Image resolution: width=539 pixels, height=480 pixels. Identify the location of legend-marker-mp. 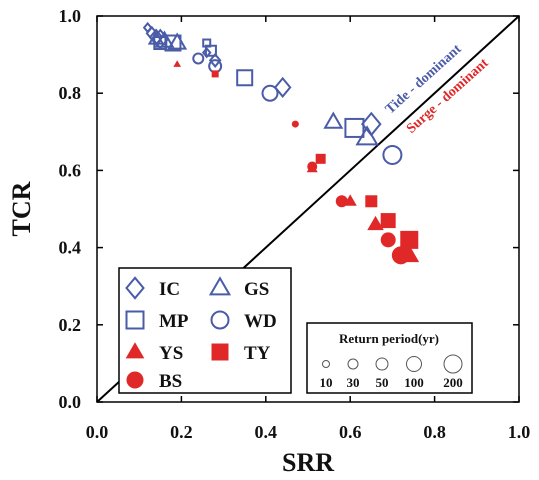
(135, 320).